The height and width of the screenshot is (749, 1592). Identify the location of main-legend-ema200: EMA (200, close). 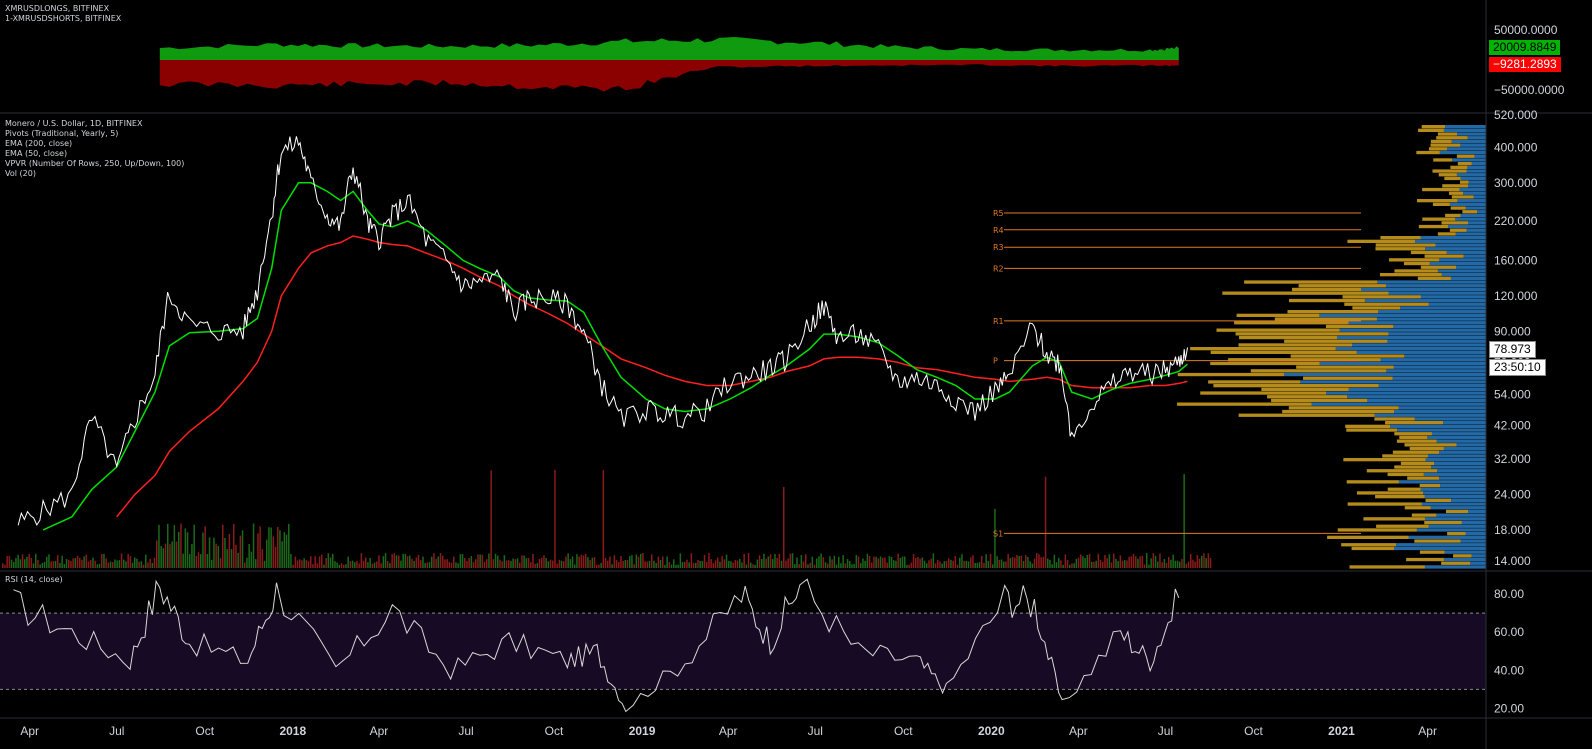
(39, 143).